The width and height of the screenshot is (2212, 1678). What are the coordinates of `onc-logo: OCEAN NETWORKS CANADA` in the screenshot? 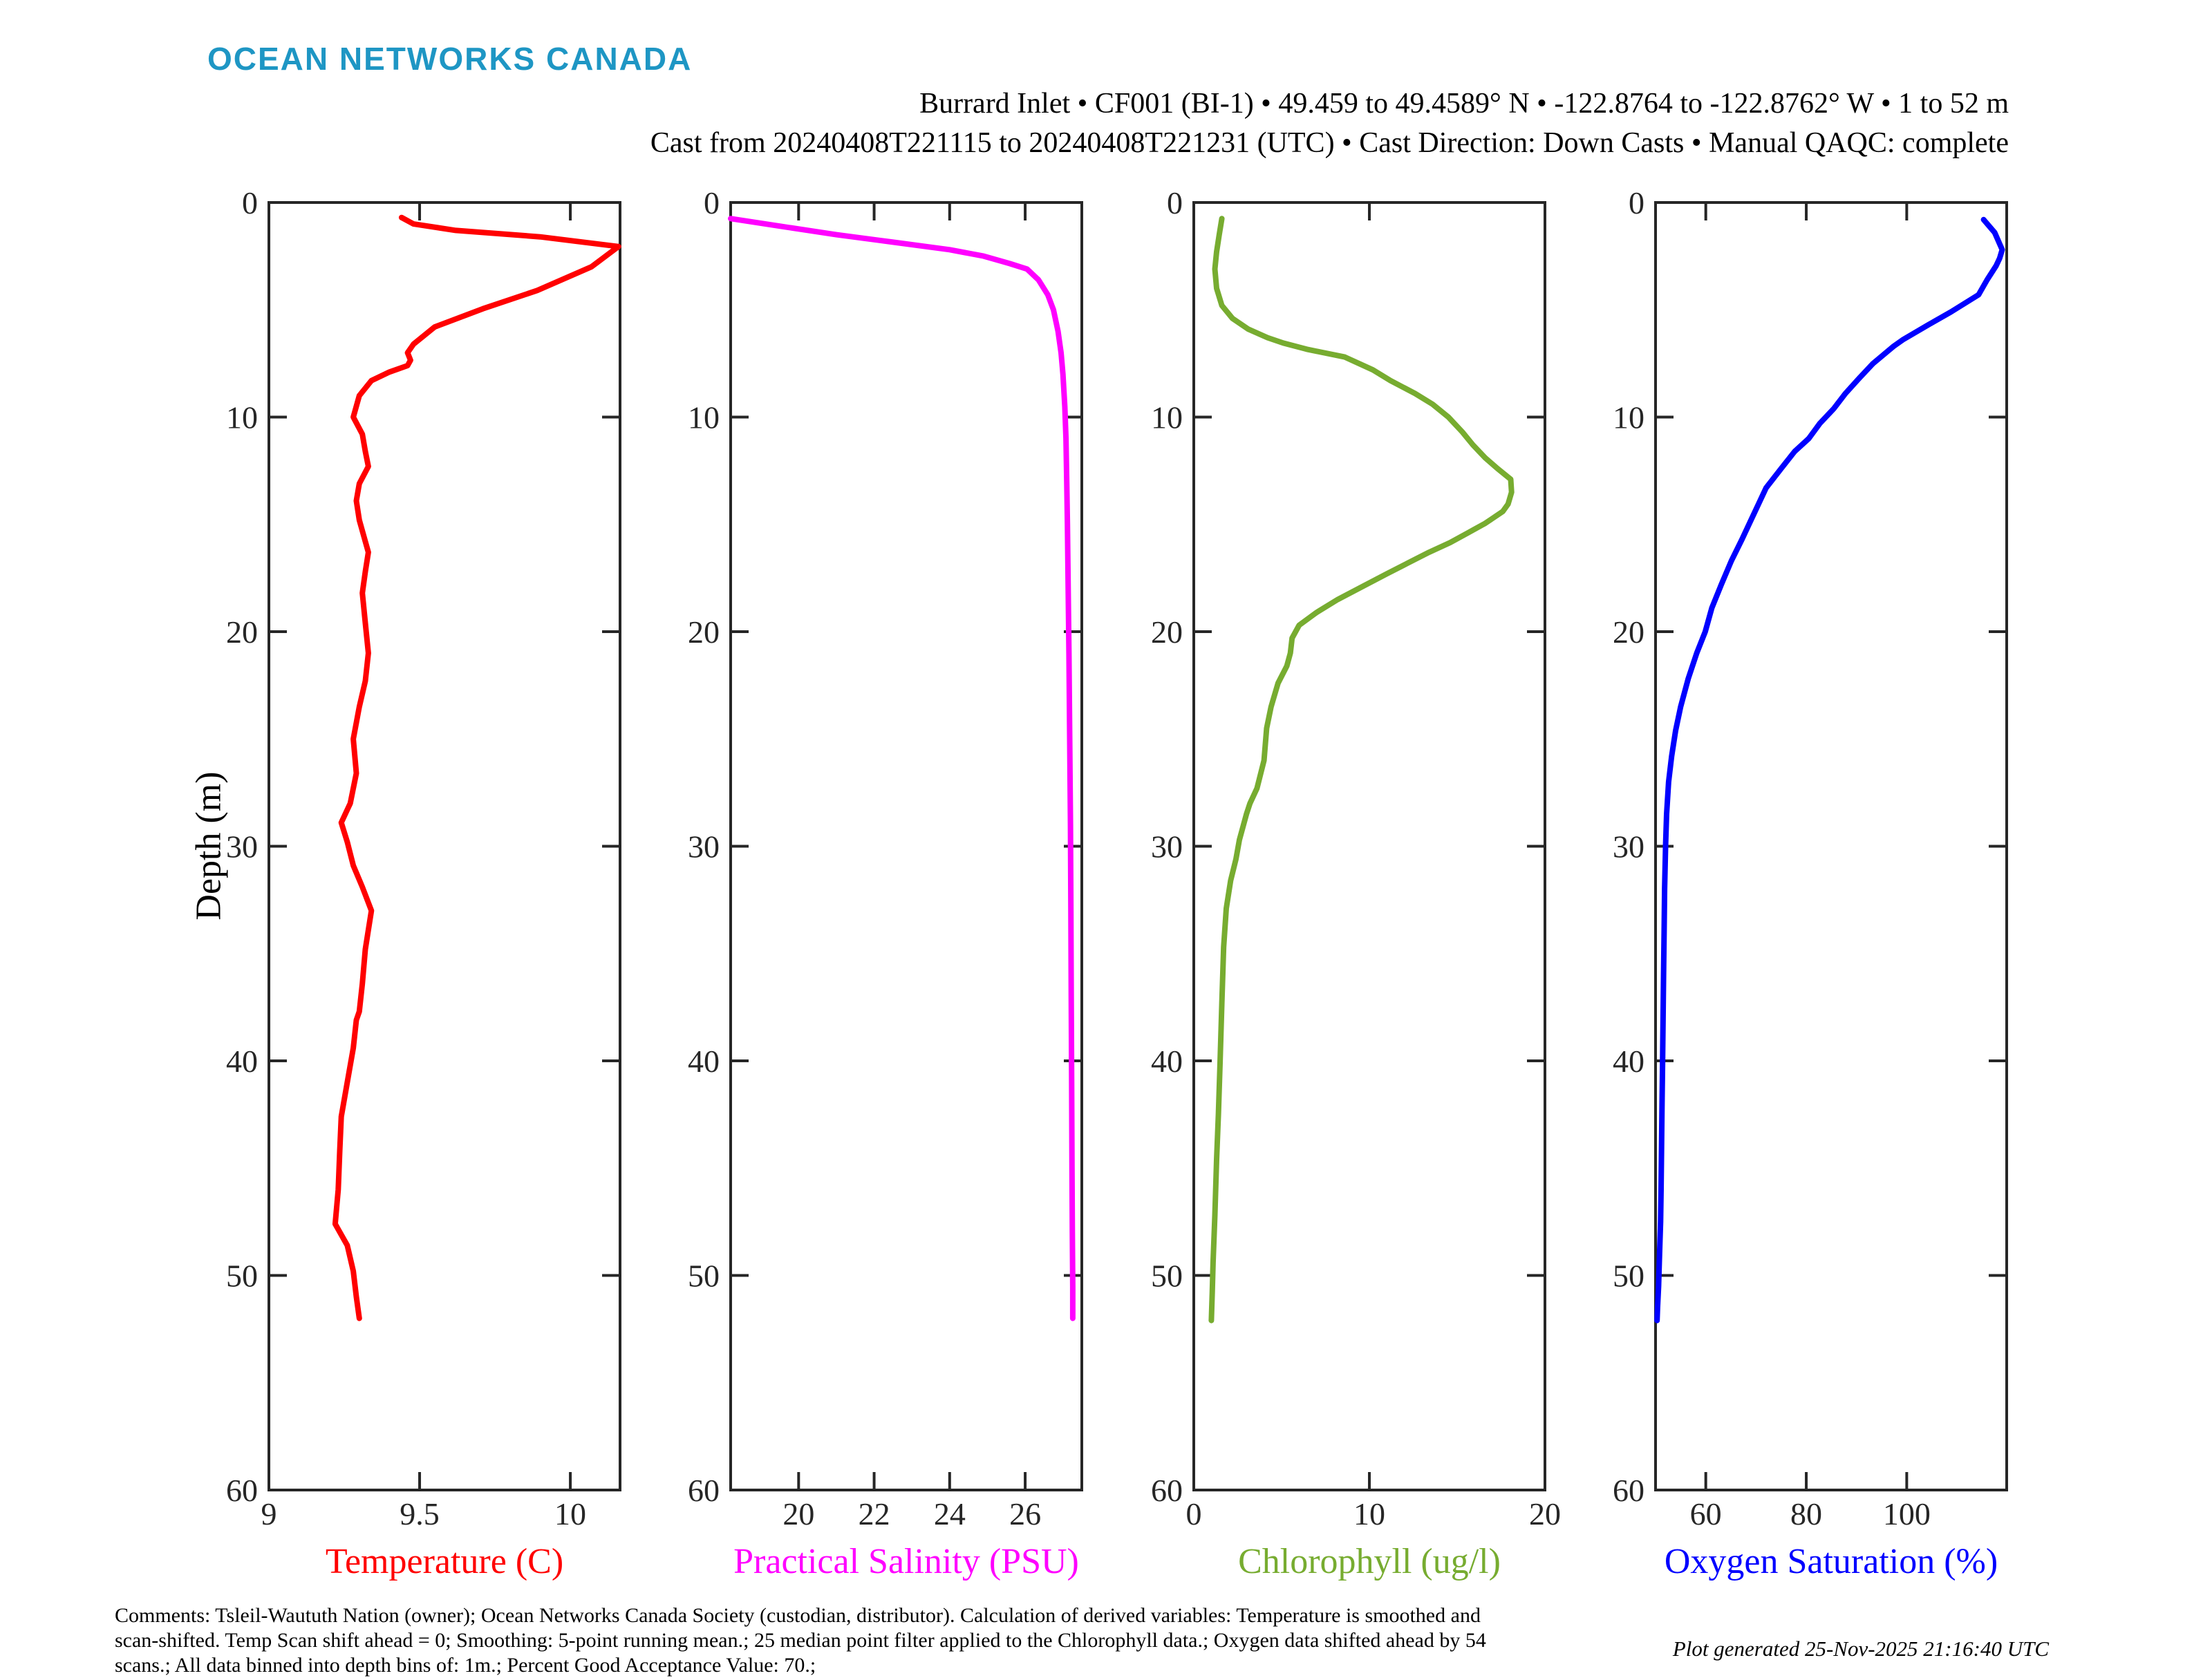 It's located at (450, 59).